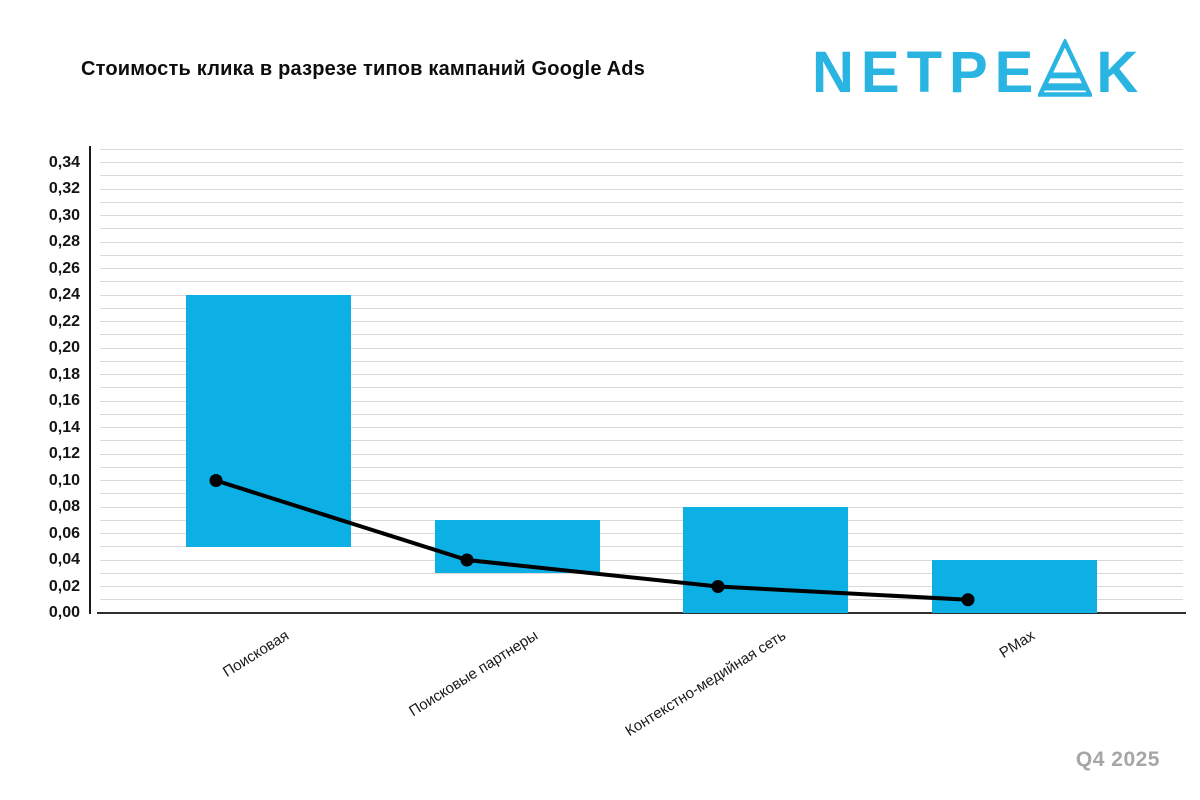 This screenshot has height=800, width=1200. Describe the element at coordinates (64, 400) in the screenshot. I see `y-axis-tick-label: 0,16` at that location.